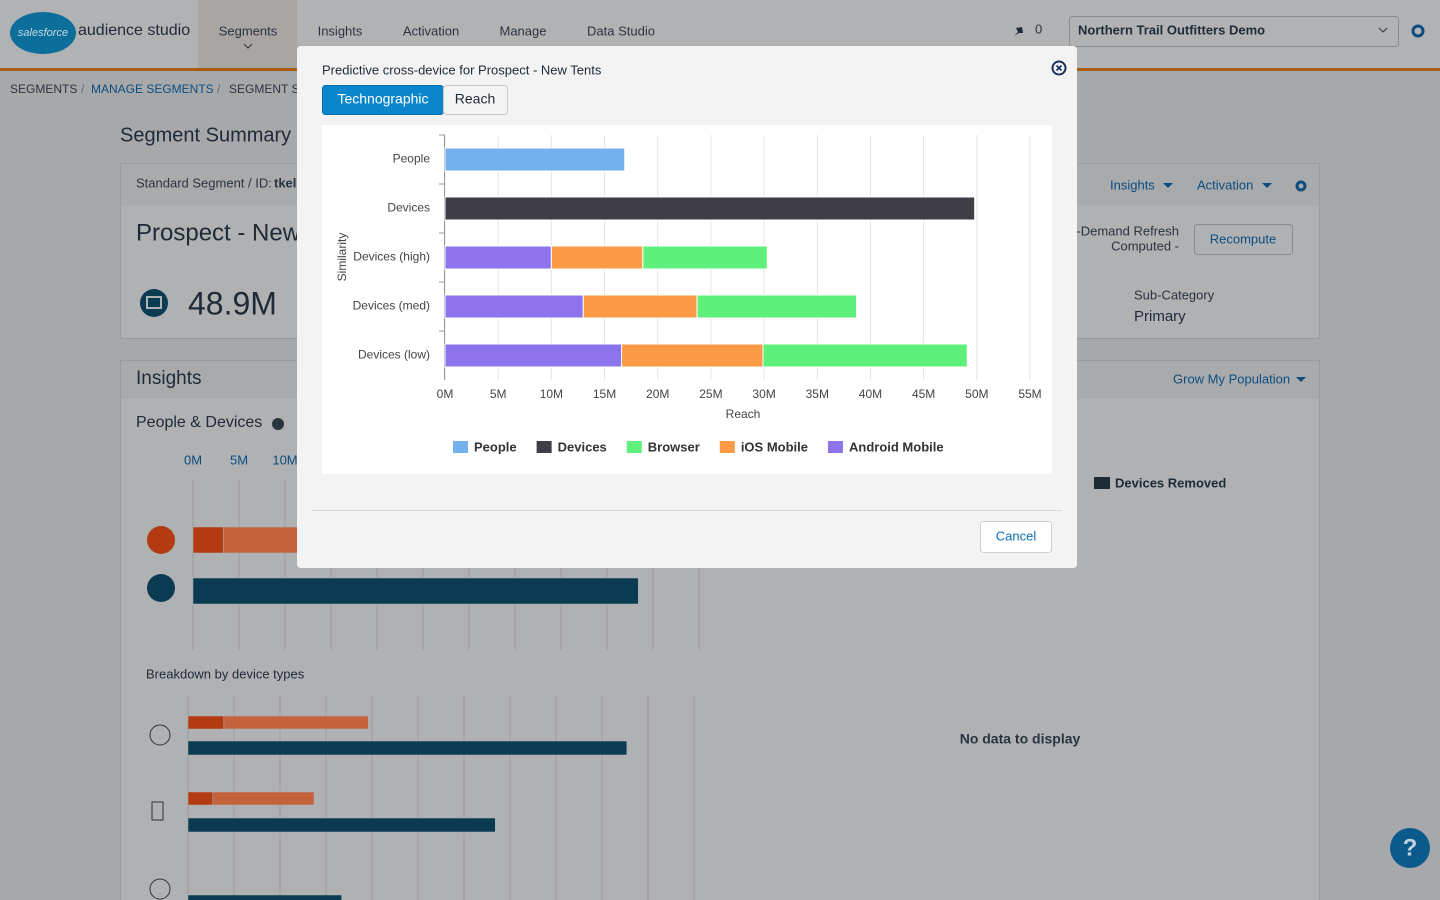  Describe the element at coordinates (817, 394) in the screenshot. I see `x-tick-label: 35M` at that location.